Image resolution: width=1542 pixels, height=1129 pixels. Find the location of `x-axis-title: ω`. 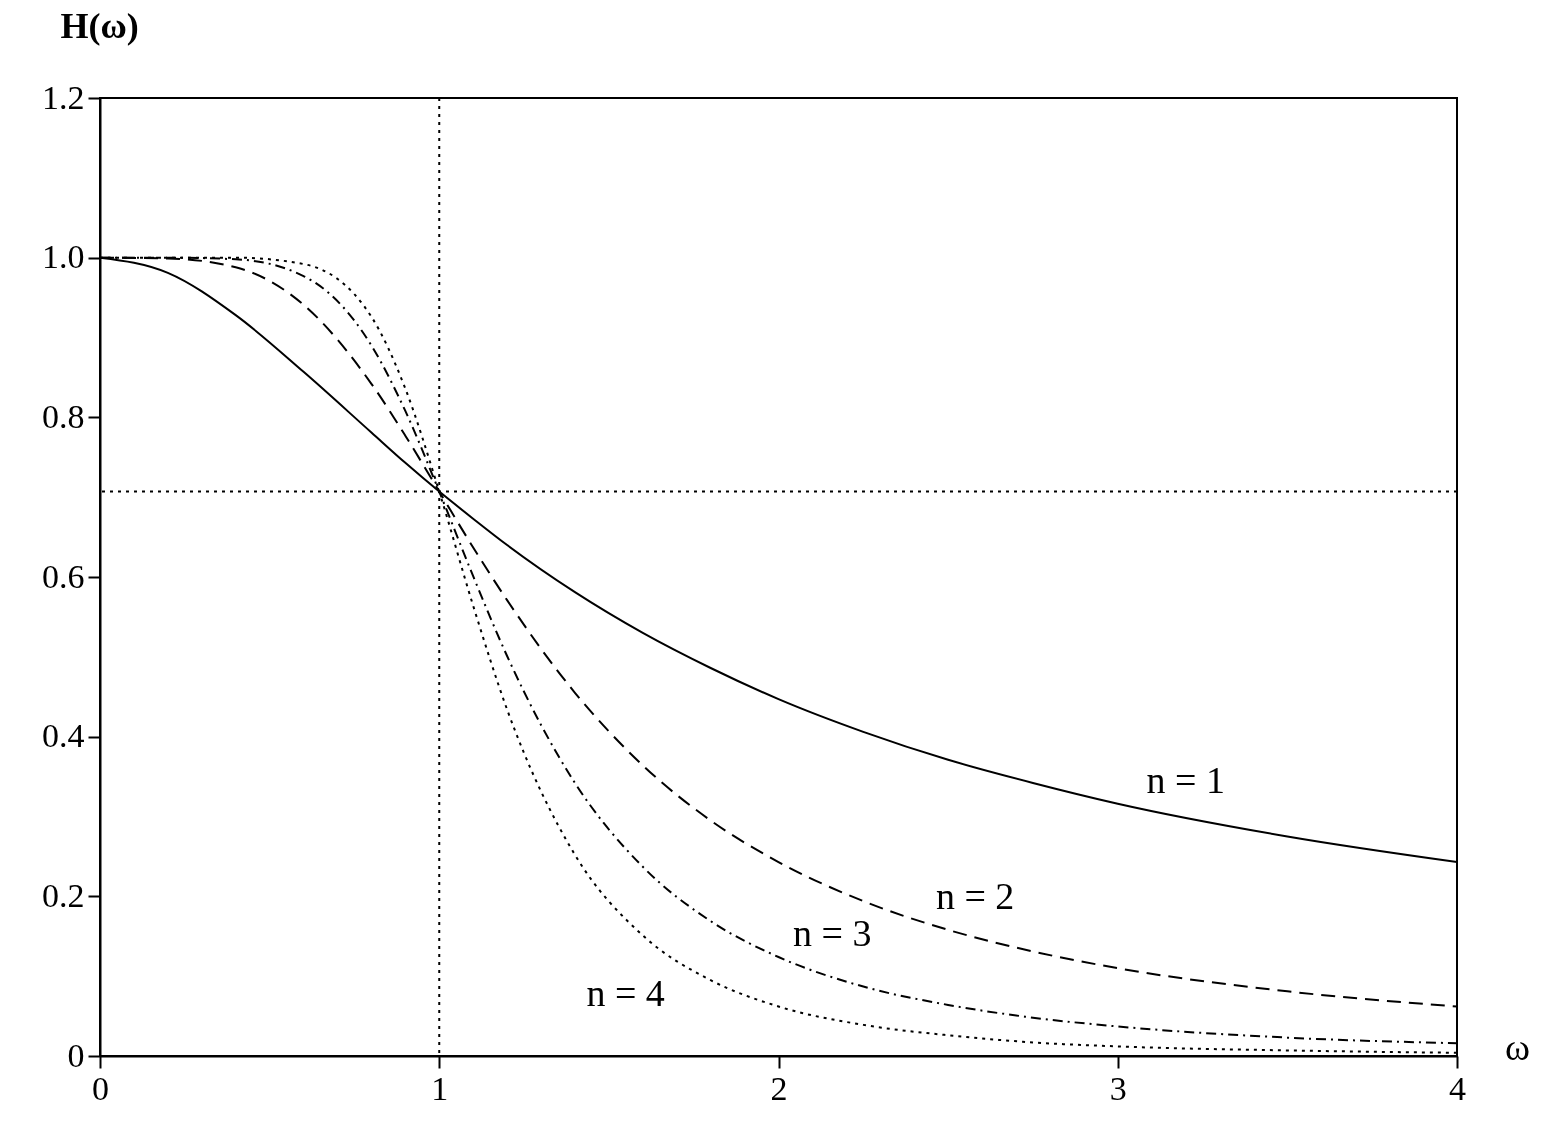

x-axis-title: ω is located at coordinates (1517, 1046).